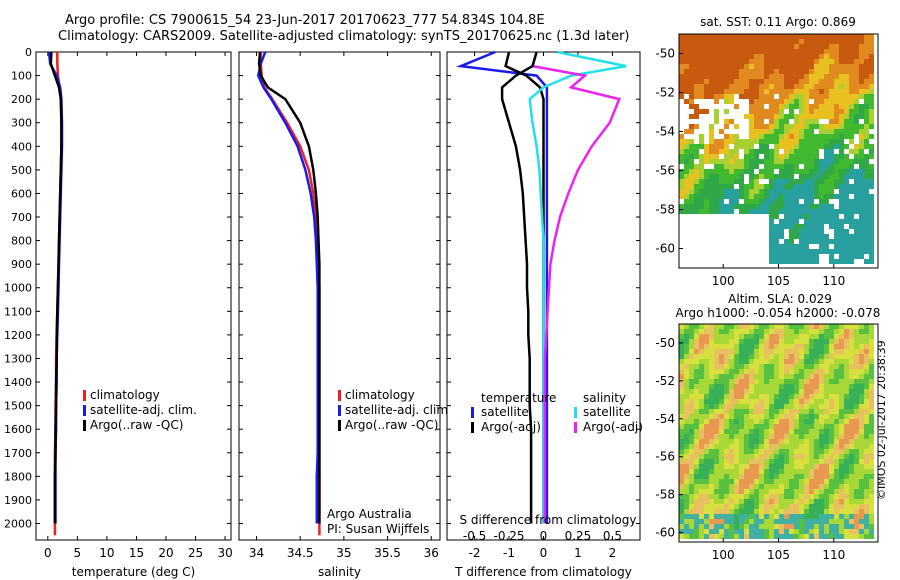 This screenshot has height=580, width=900. What do you see at coordinates (78, 553) in the screenshot?
I see `temperature-xtick-label: 5` at bounding box center [78, 553].